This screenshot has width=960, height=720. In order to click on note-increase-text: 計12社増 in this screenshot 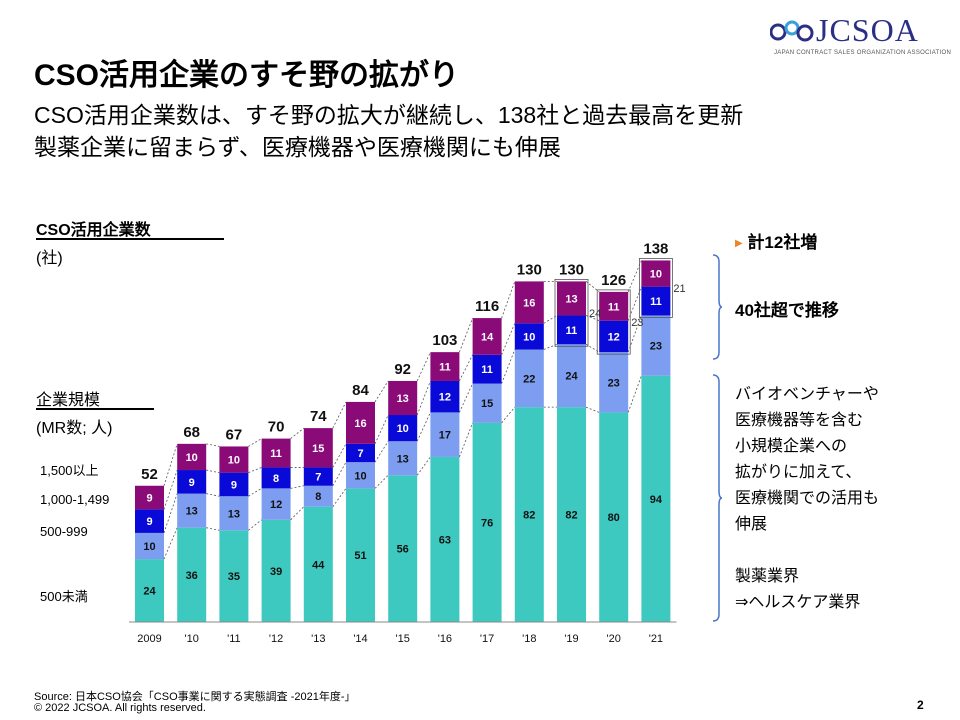, I will do `click(782, 242)`.